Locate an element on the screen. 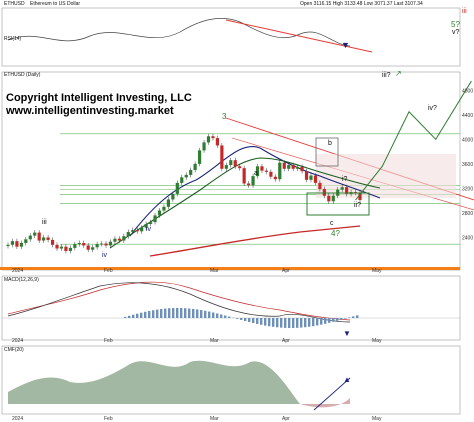 The width and height of the screenshot is (474, 422). rsi-arrow-icon: ▼ is located at coordinates (345, 45).